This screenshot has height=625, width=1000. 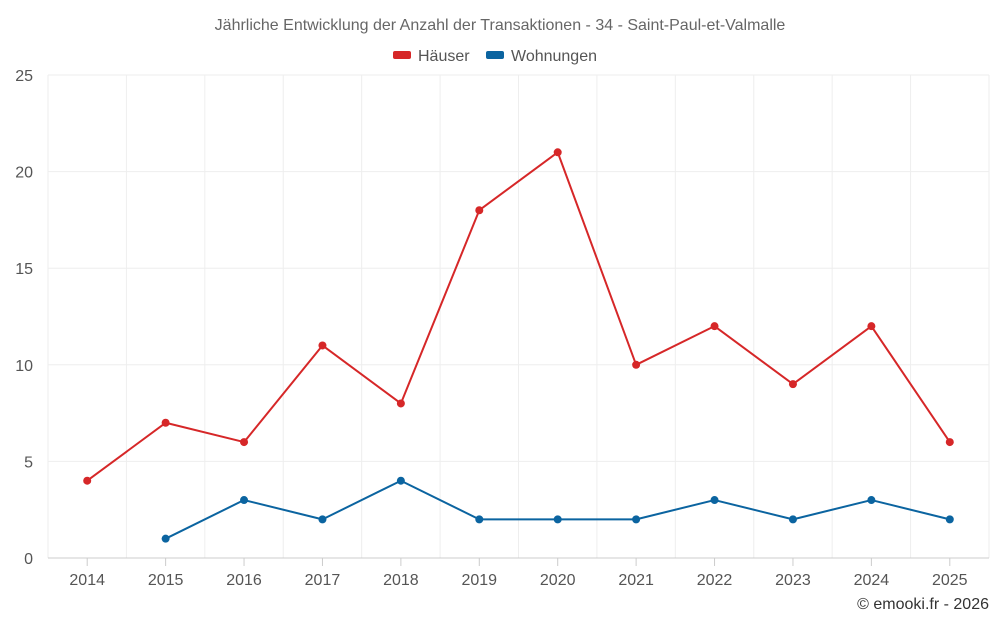 What do you see at coordinates (636, 580) in the screenshot?
I see `x-tick-label: 2021` at bounding box center [636, 580].